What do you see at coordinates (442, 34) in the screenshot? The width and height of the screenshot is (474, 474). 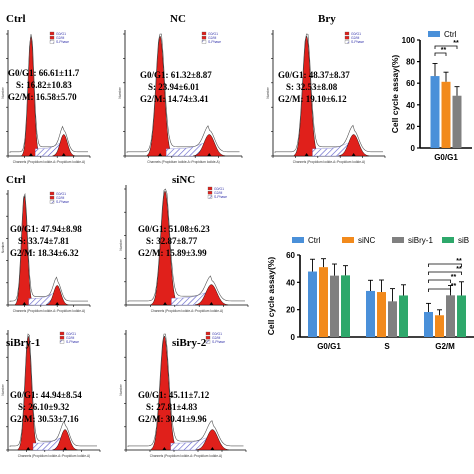 I see `bar-legend: Ctrl` at bounding box center [442, 34].